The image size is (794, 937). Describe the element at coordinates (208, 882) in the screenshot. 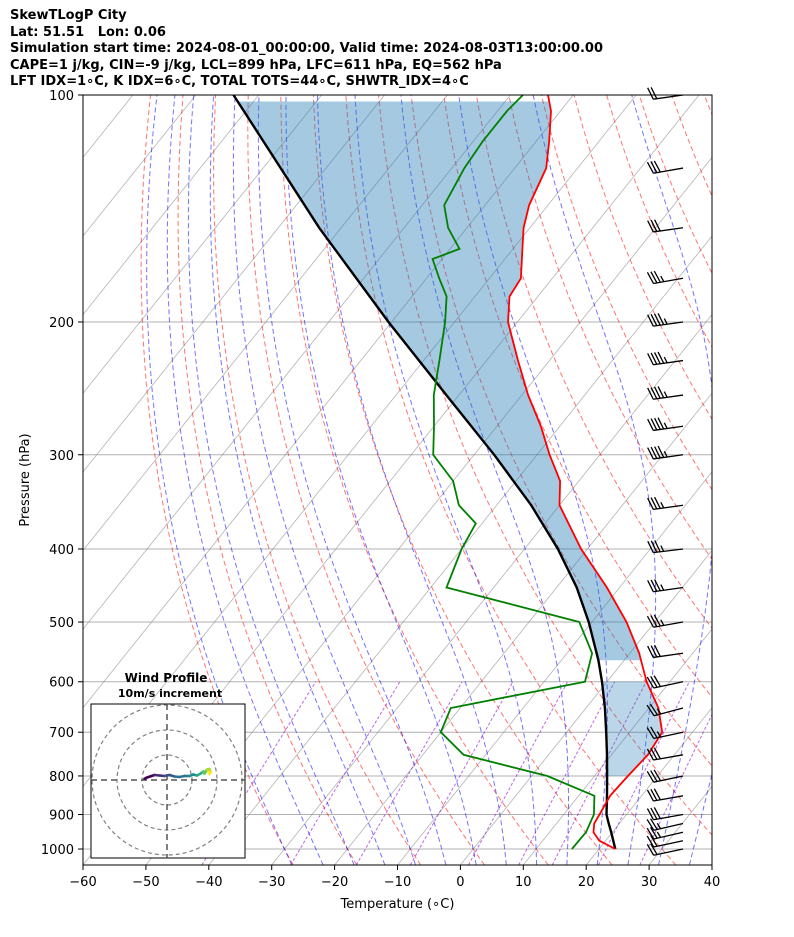

I see `x-tick-label: −40` at that location.